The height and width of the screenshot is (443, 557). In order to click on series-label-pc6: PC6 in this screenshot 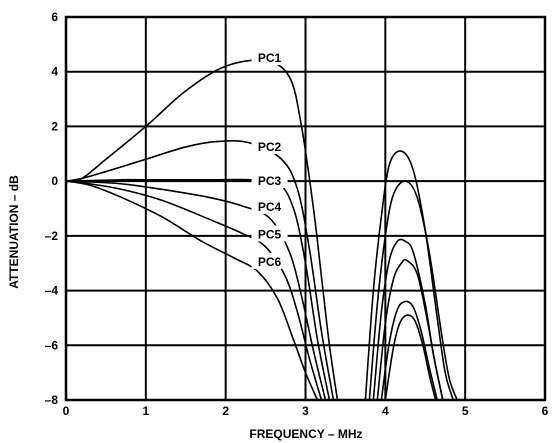, I will do `click(270, 262)`.